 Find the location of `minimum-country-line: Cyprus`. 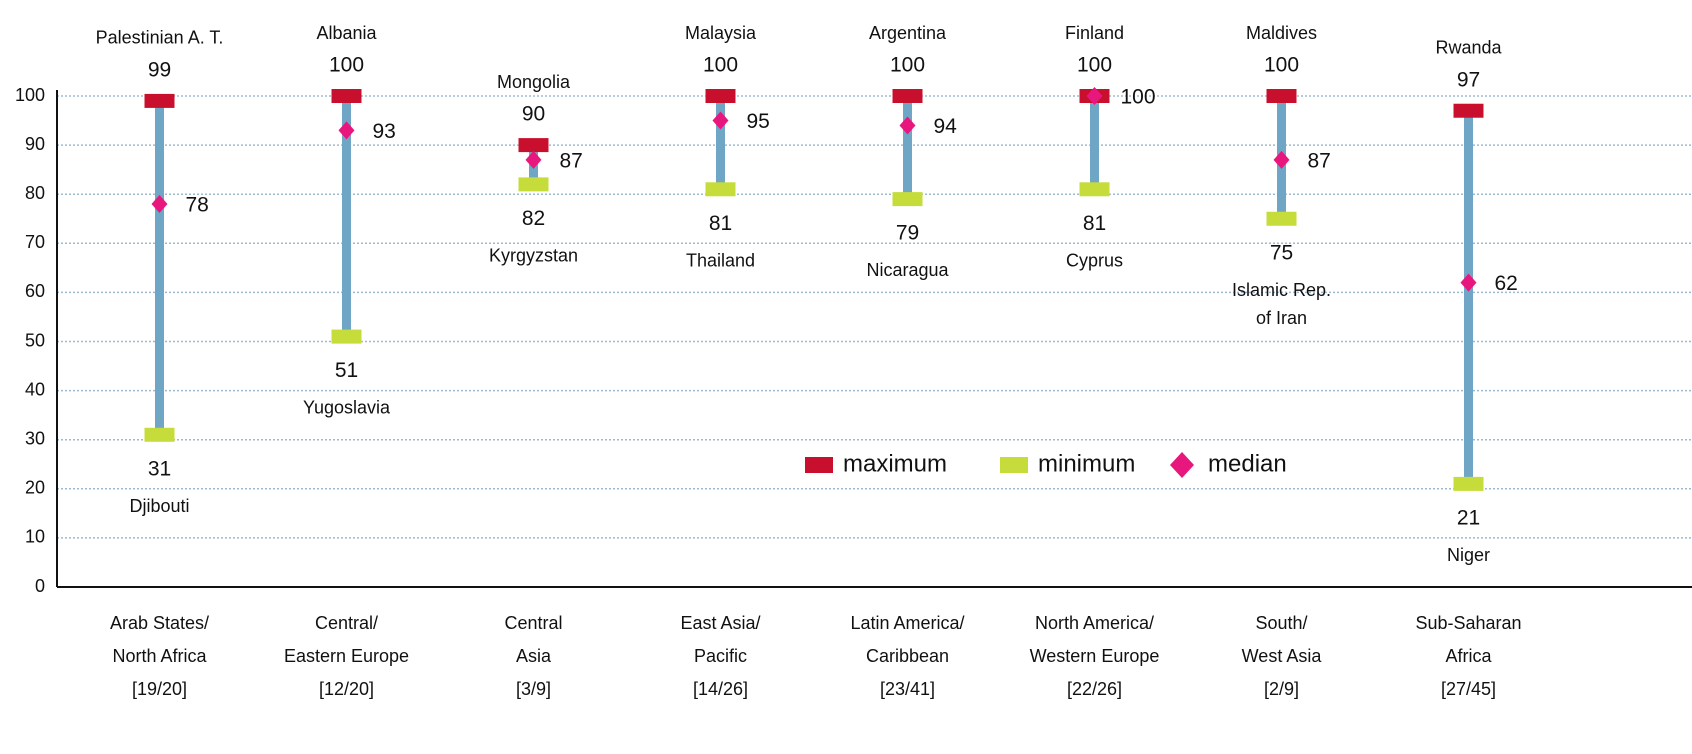

minimum-country-line: Cyprus is located at coordinates (1094, 260).